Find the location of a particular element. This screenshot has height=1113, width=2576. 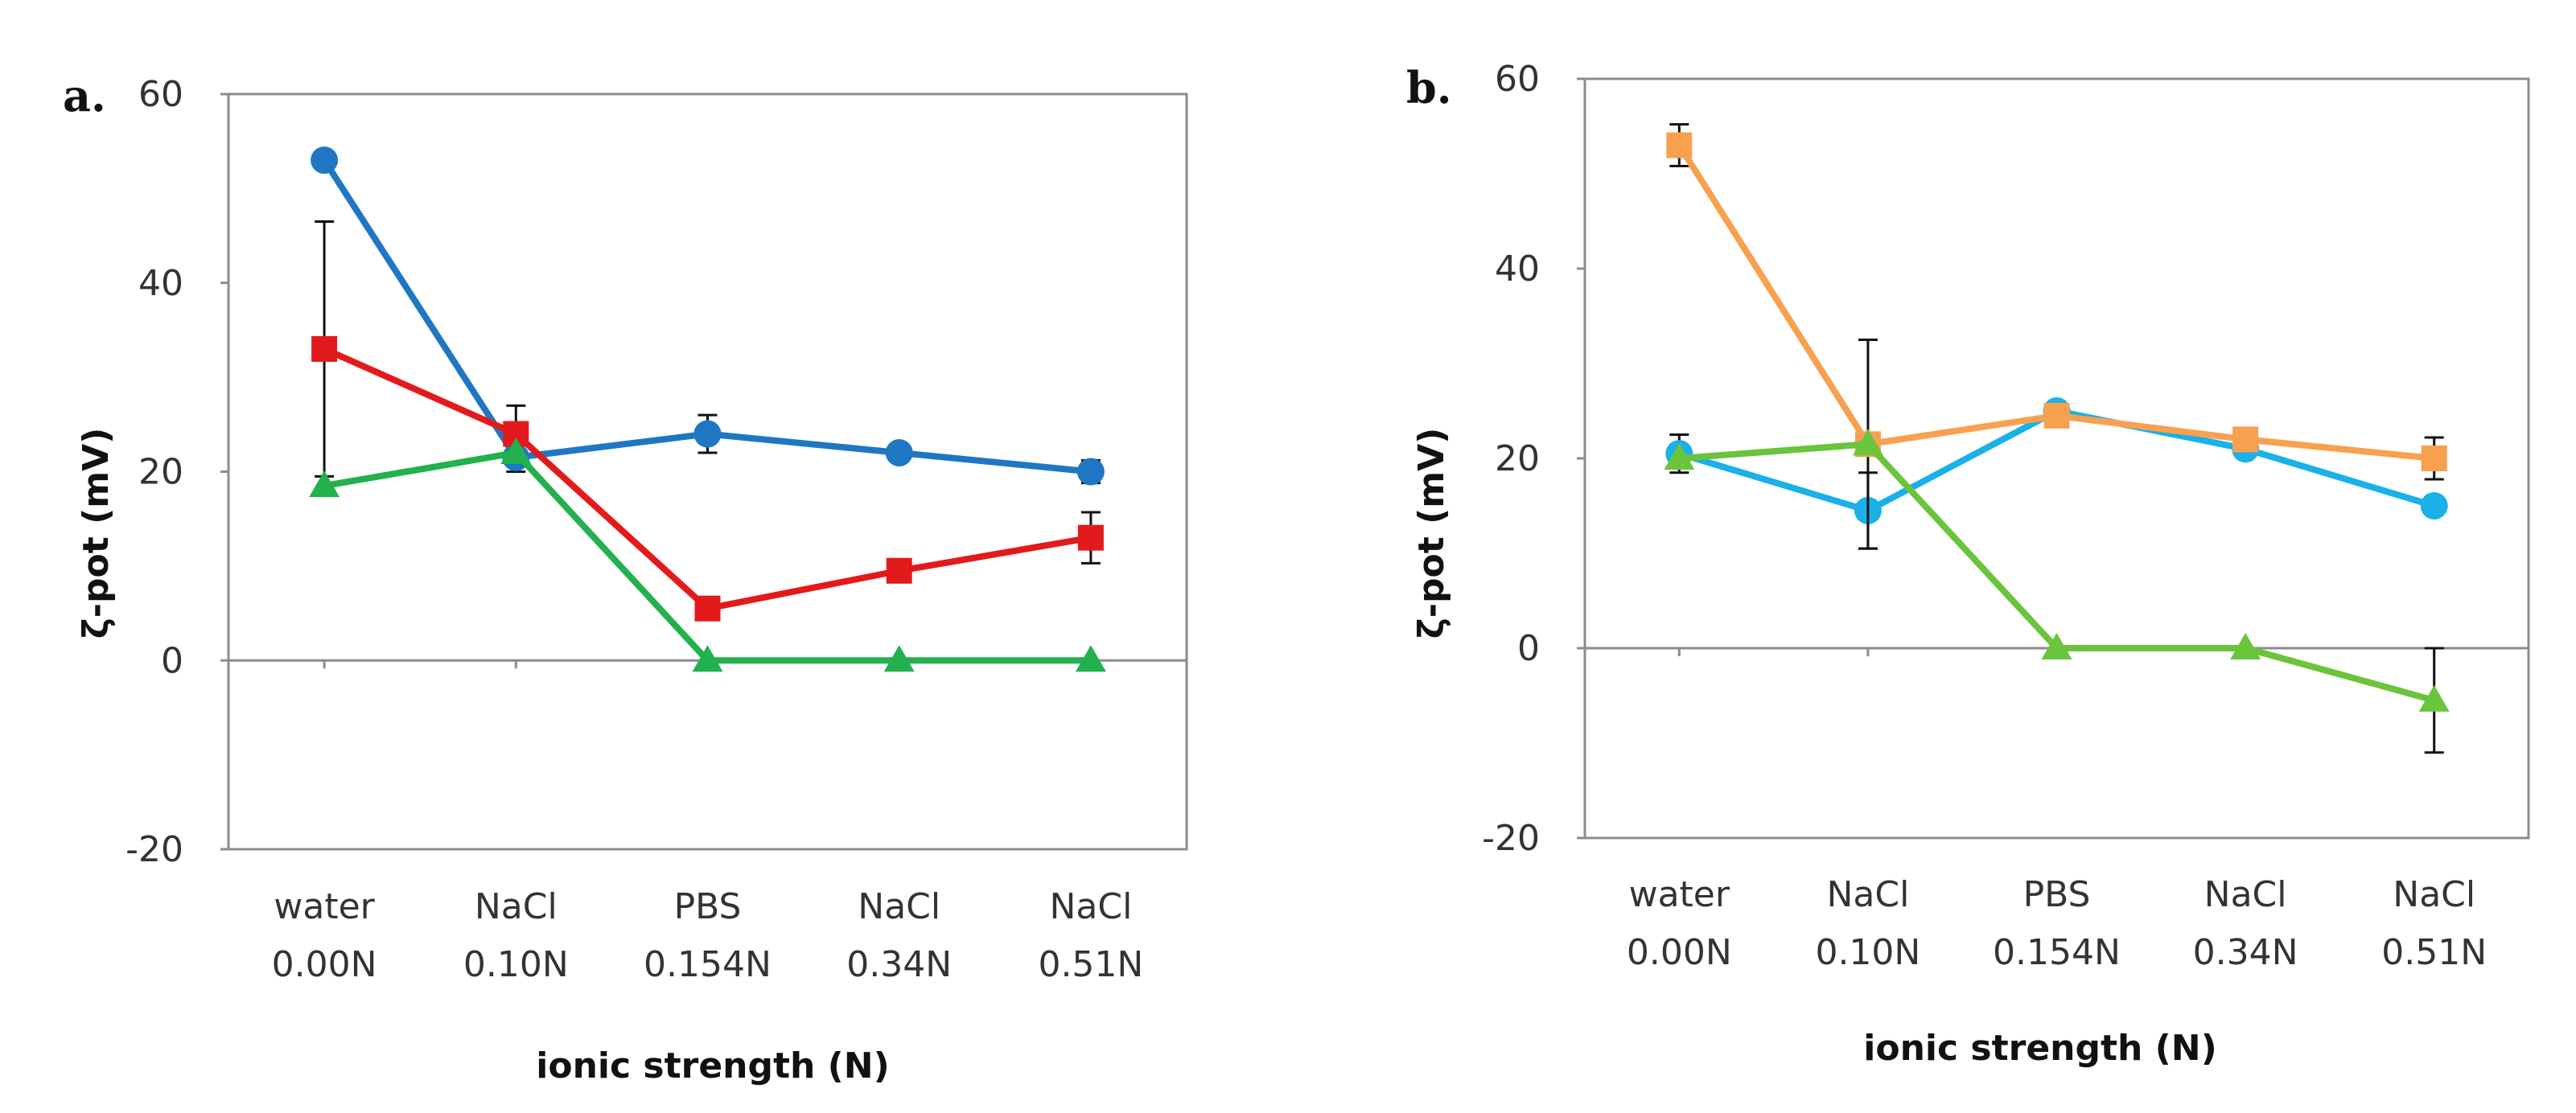

panel-label: a. is located at coordinates (84, 95).